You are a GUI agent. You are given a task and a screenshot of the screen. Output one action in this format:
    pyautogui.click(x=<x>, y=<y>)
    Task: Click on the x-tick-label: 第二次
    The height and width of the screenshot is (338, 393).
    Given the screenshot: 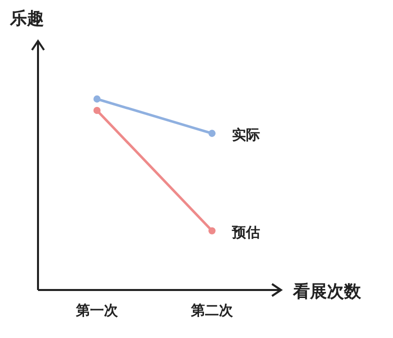 What is the action you would take?
    pyautogui.click(x=212, y=311)
    